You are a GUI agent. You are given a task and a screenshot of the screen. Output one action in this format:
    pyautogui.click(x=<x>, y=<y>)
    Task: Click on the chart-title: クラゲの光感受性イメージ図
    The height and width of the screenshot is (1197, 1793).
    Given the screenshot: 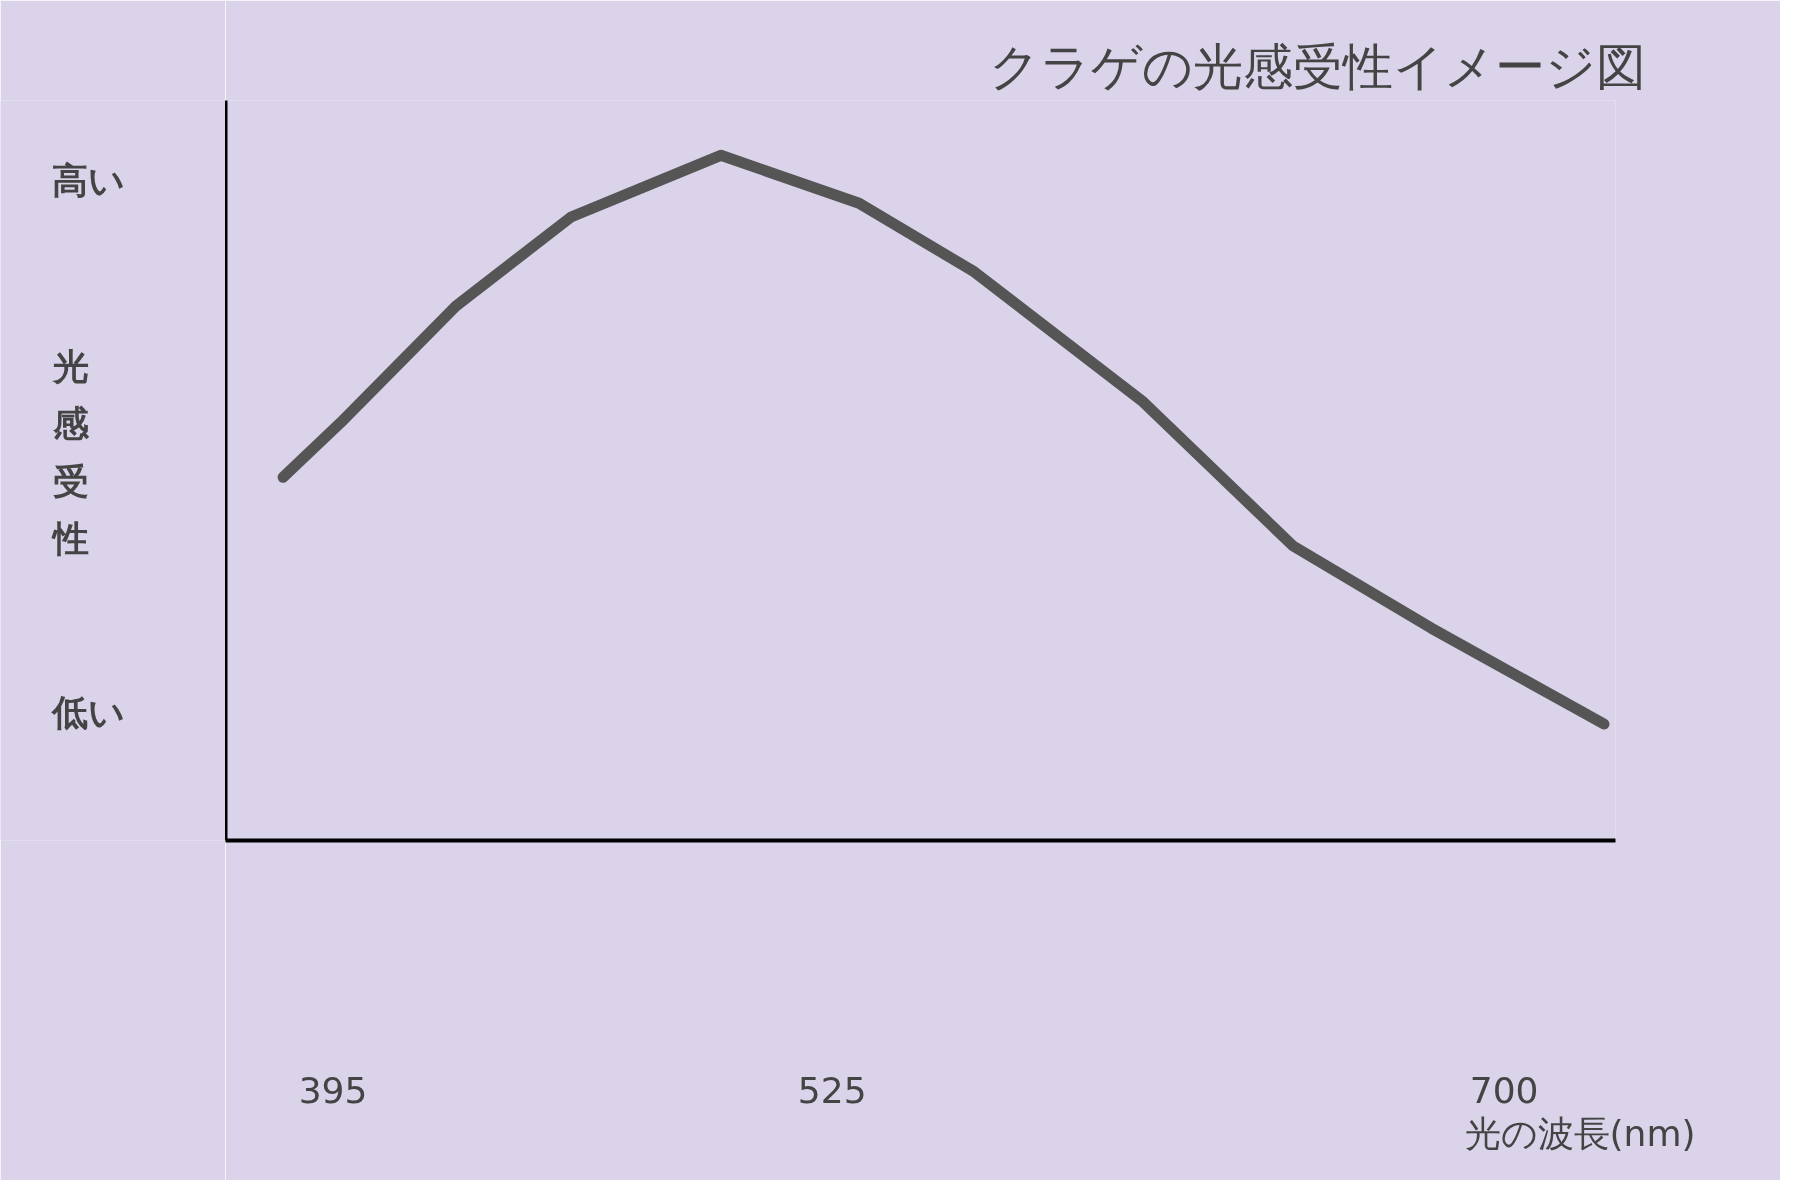 What is the action you would take?
    pyautogui.click(x=1317, y=66)
    